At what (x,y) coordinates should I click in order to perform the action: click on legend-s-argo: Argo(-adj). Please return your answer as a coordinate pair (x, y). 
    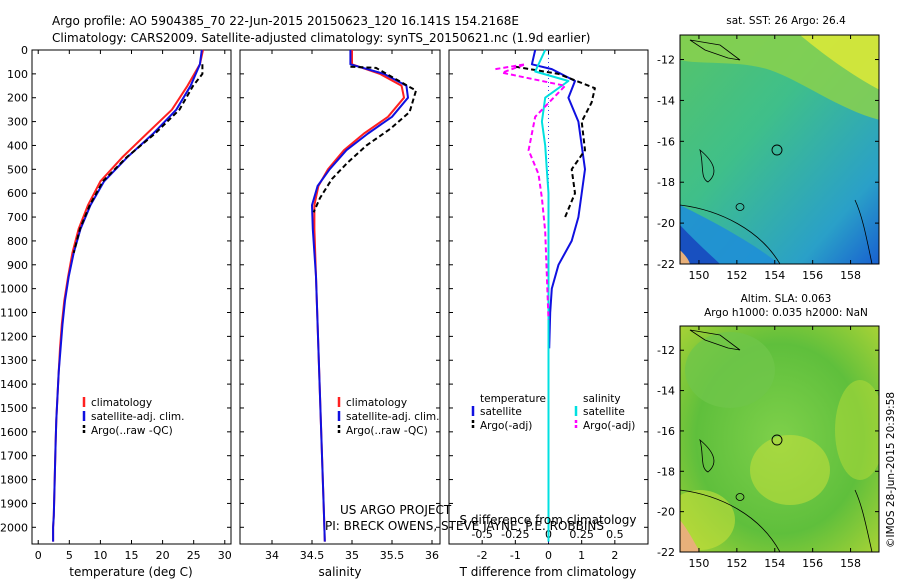
    Looking at the image, I should click on (609, 426).